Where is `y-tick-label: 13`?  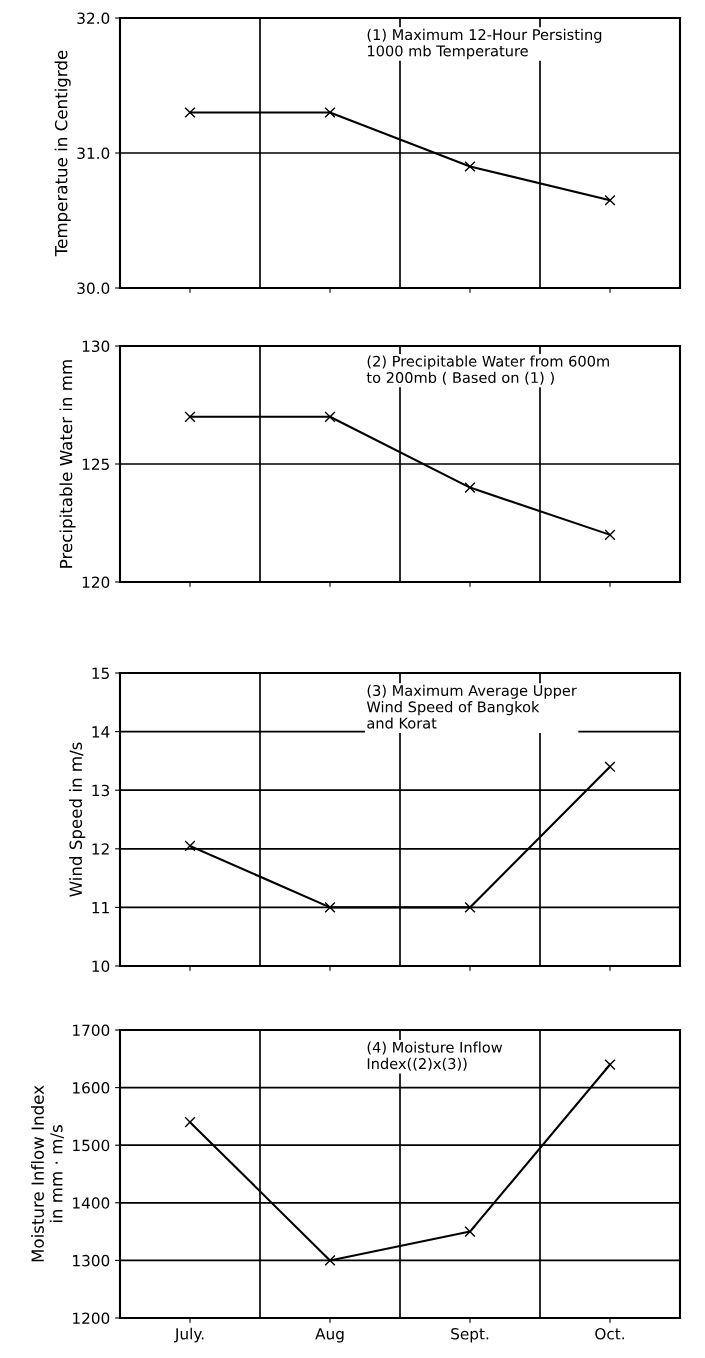
y-tick-label: 13 is located at coordinates (101, 790).